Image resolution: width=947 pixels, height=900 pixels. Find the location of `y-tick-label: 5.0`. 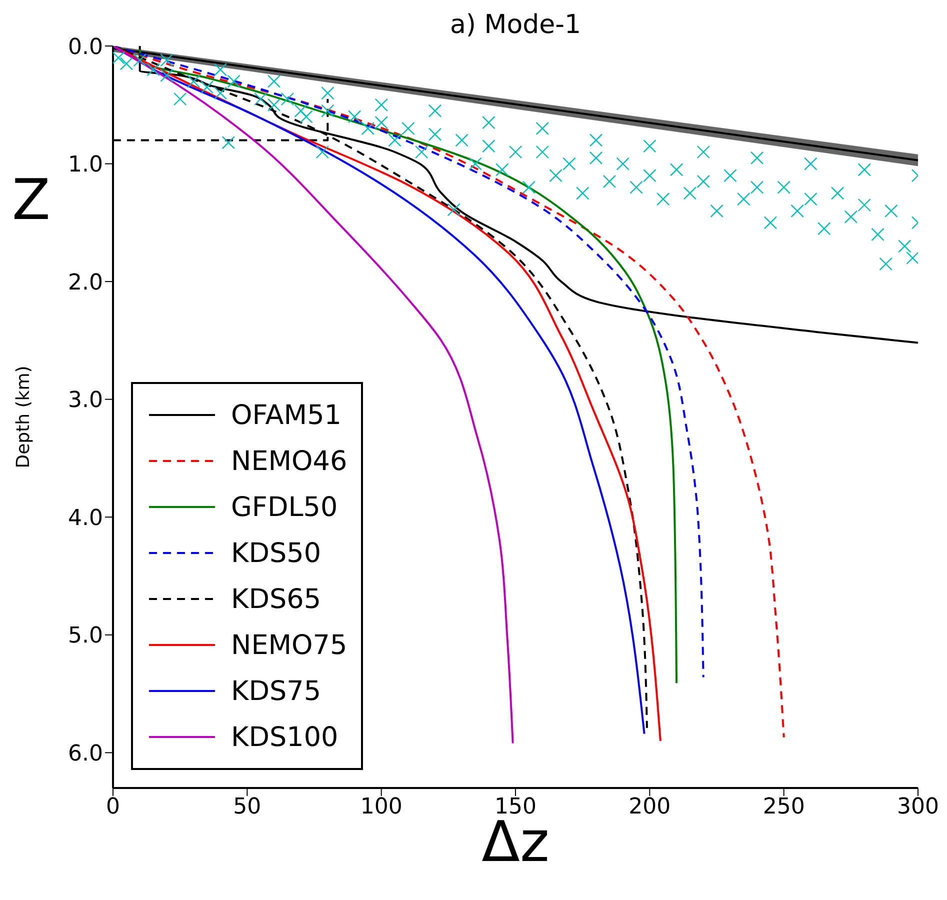

y-tick-label: 5.0 is located at coordinates (85, 636).